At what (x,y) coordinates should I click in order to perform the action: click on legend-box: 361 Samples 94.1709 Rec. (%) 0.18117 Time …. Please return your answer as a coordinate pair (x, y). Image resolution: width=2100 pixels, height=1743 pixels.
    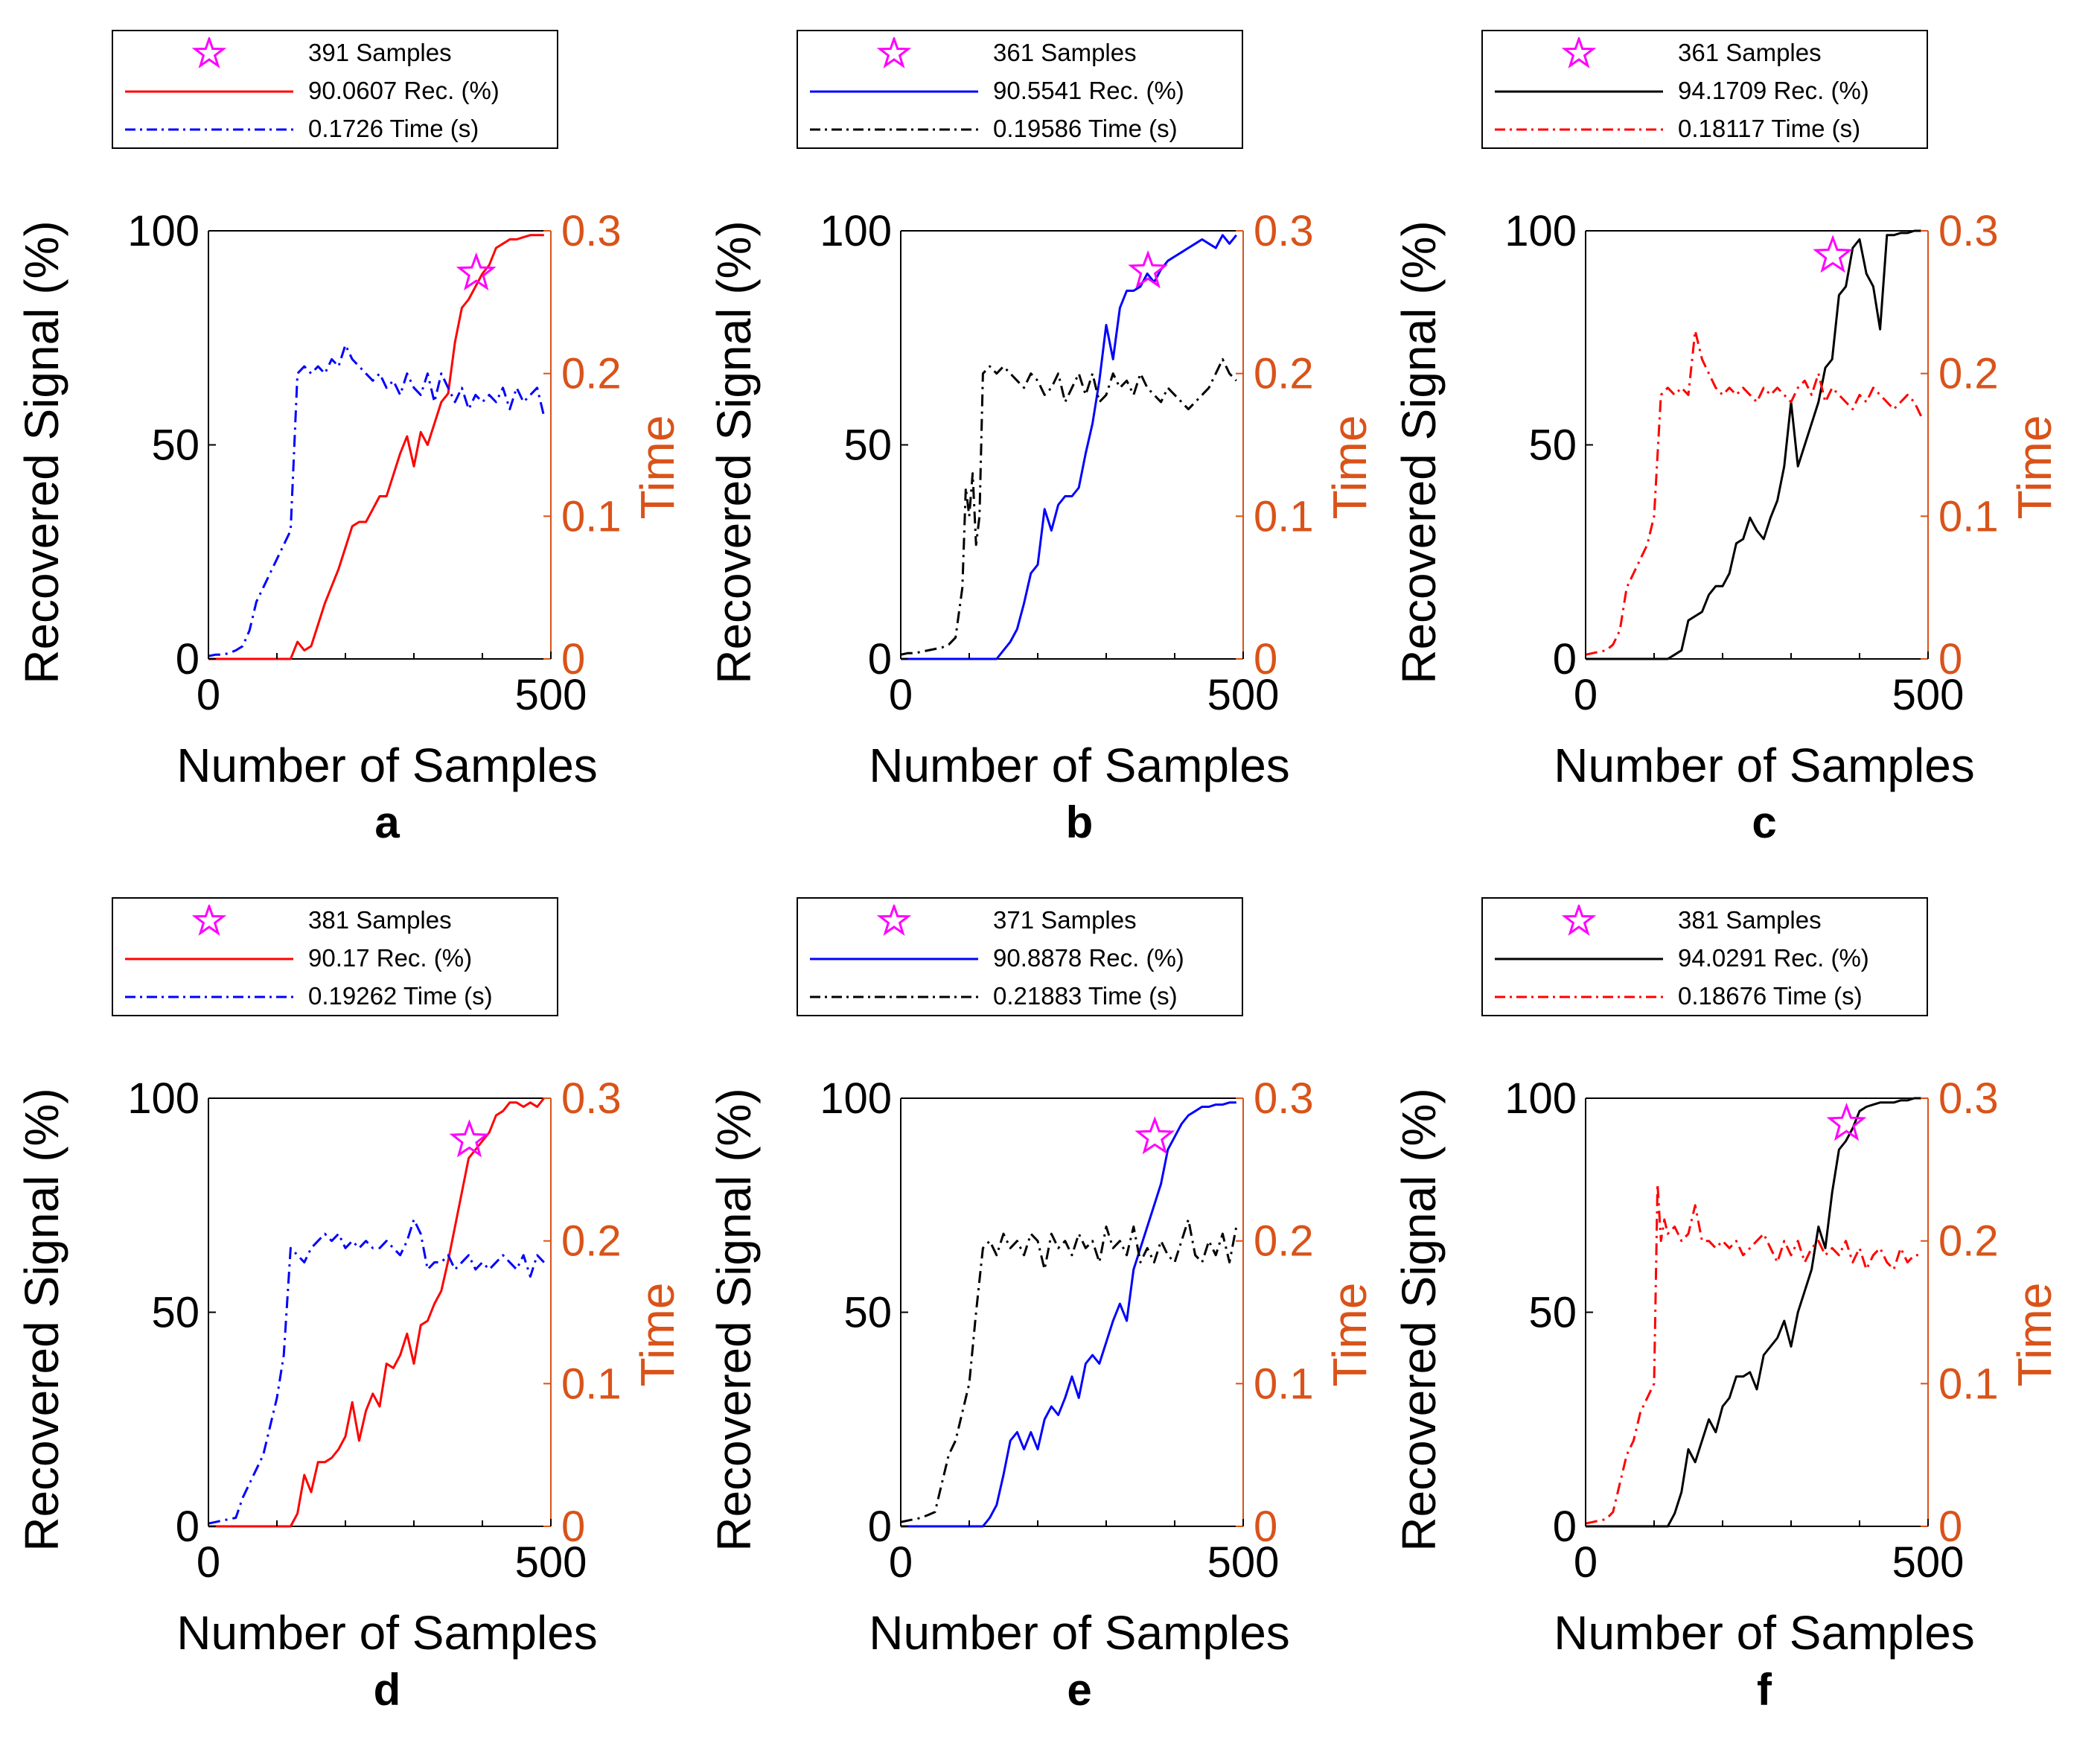
    Looking at the image, I should click on (1704, 89).